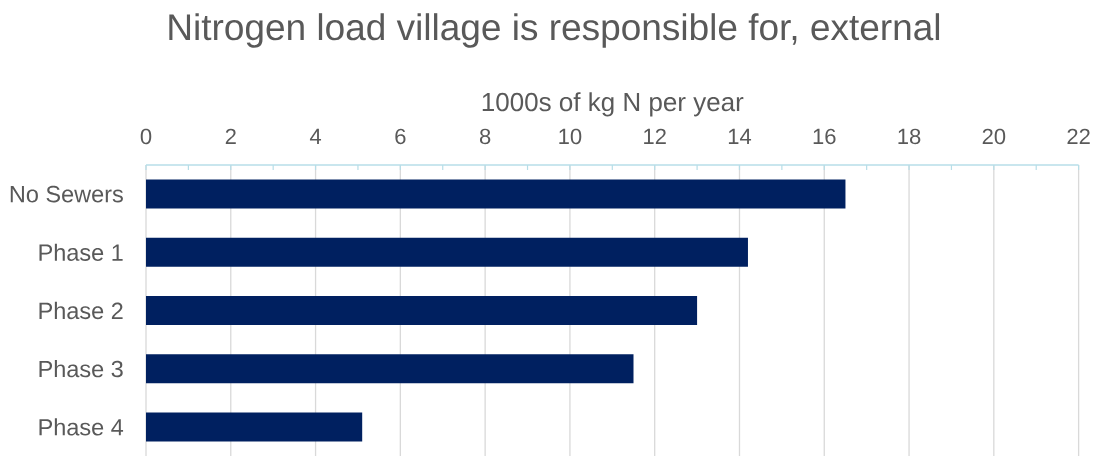 The height and width of the screenshot is (456, 1095). What do you see at coordinates (485, 136) in the screenshot?
I see `x-tick-label: 8` at bounding box center [485, 136].